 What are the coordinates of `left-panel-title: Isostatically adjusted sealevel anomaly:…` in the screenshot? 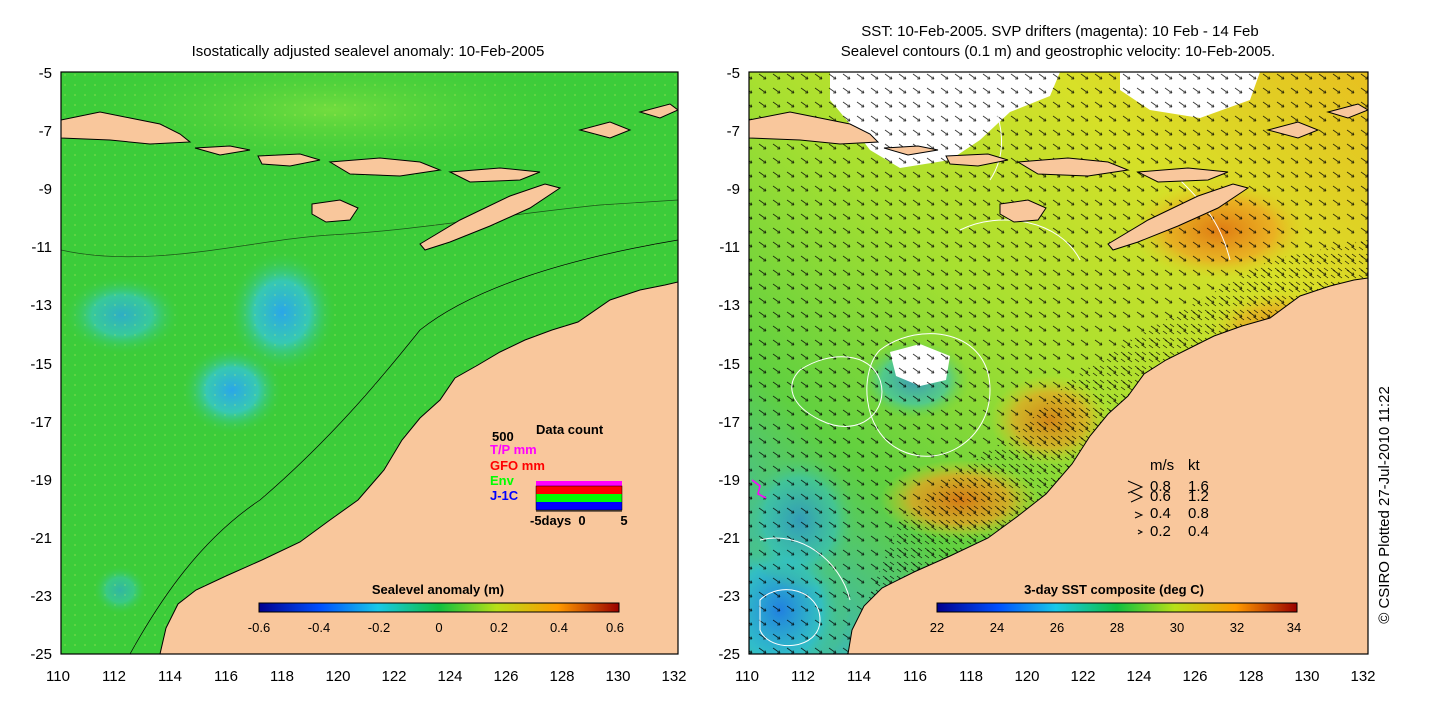 It's located at (368, 51).